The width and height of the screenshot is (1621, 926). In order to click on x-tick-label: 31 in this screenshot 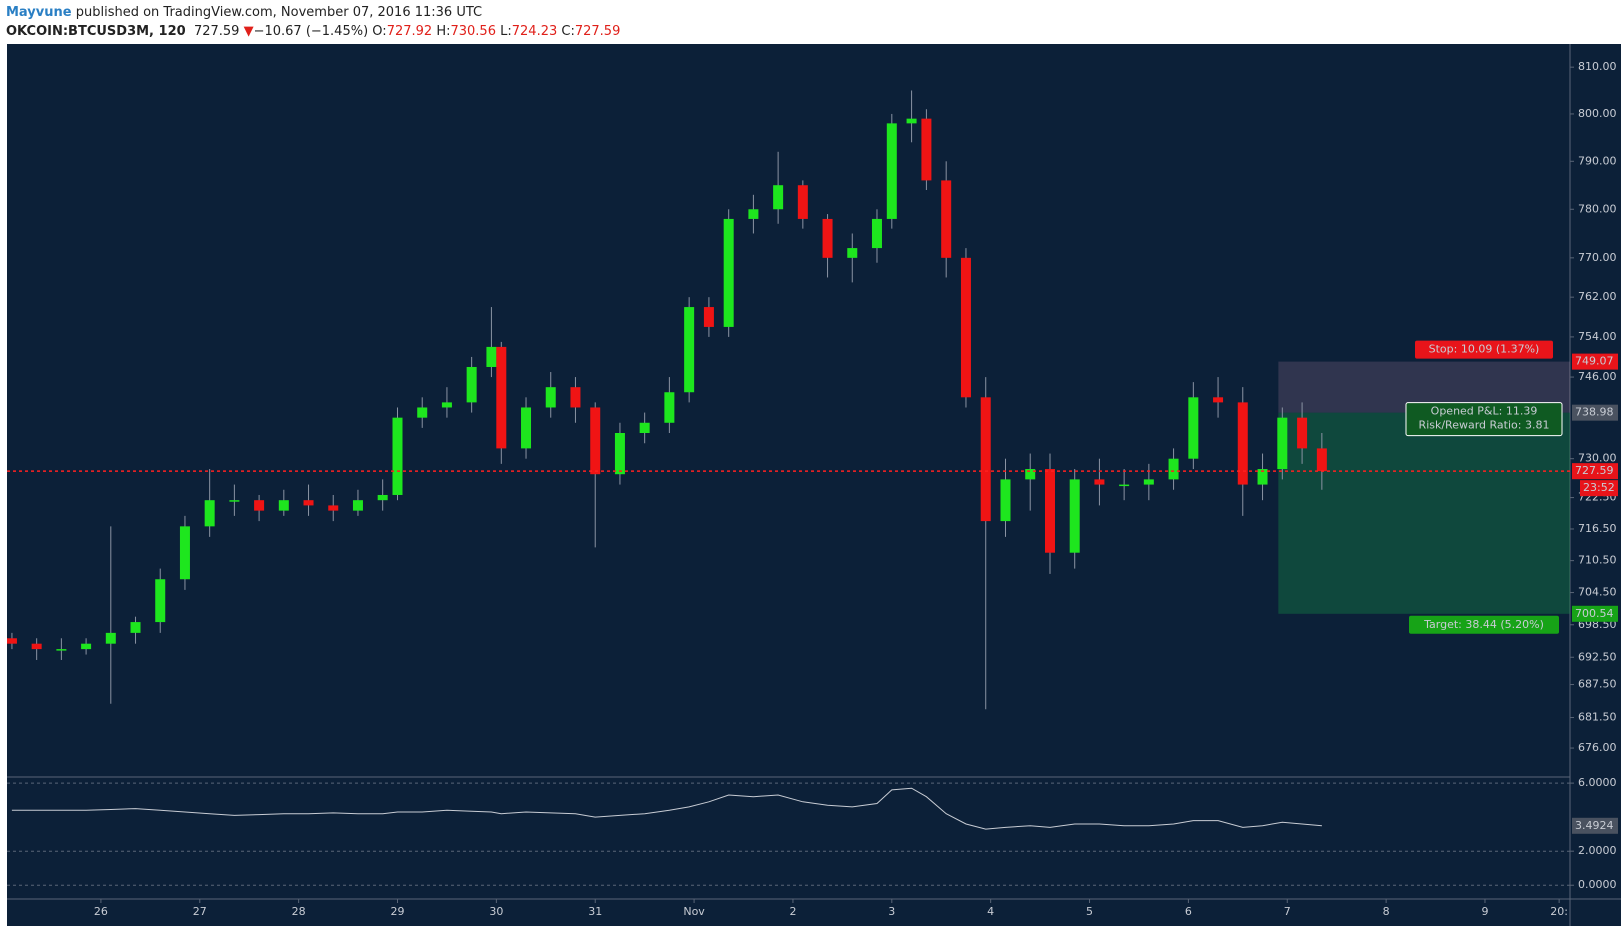, I will do `click(595, 911)`.